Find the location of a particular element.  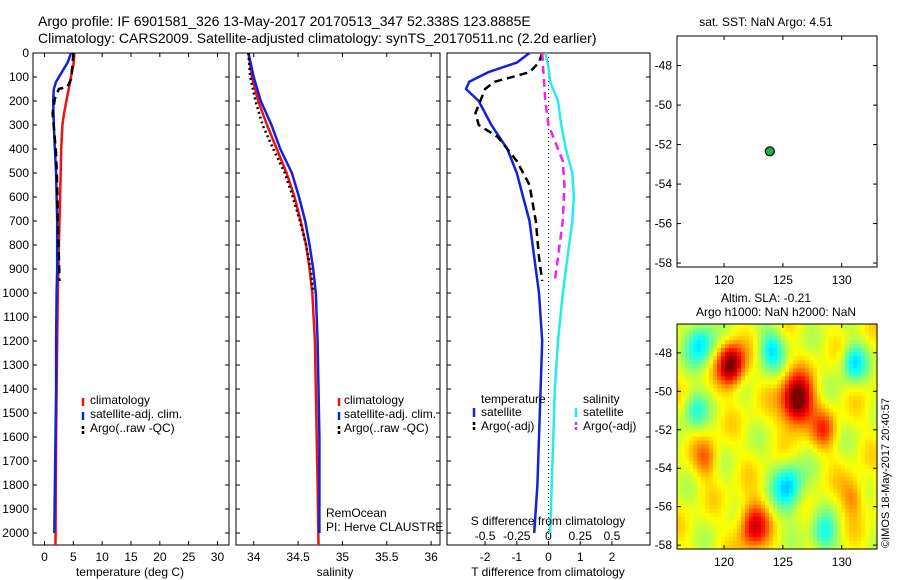

temperature-xlabel: temperature (deg C) is located at coordinates (130, 572).